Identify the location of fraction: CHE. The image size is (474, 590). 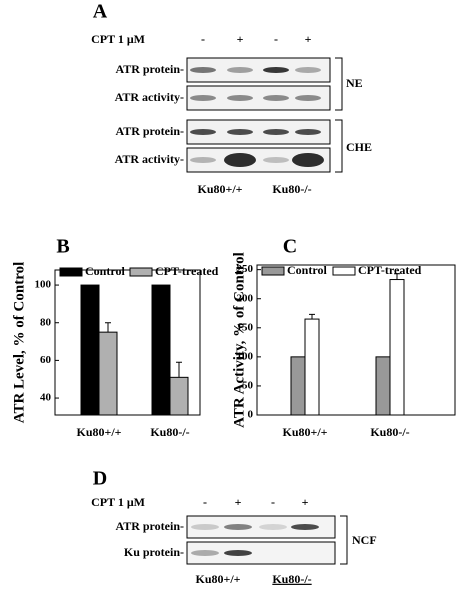
(359, 147).